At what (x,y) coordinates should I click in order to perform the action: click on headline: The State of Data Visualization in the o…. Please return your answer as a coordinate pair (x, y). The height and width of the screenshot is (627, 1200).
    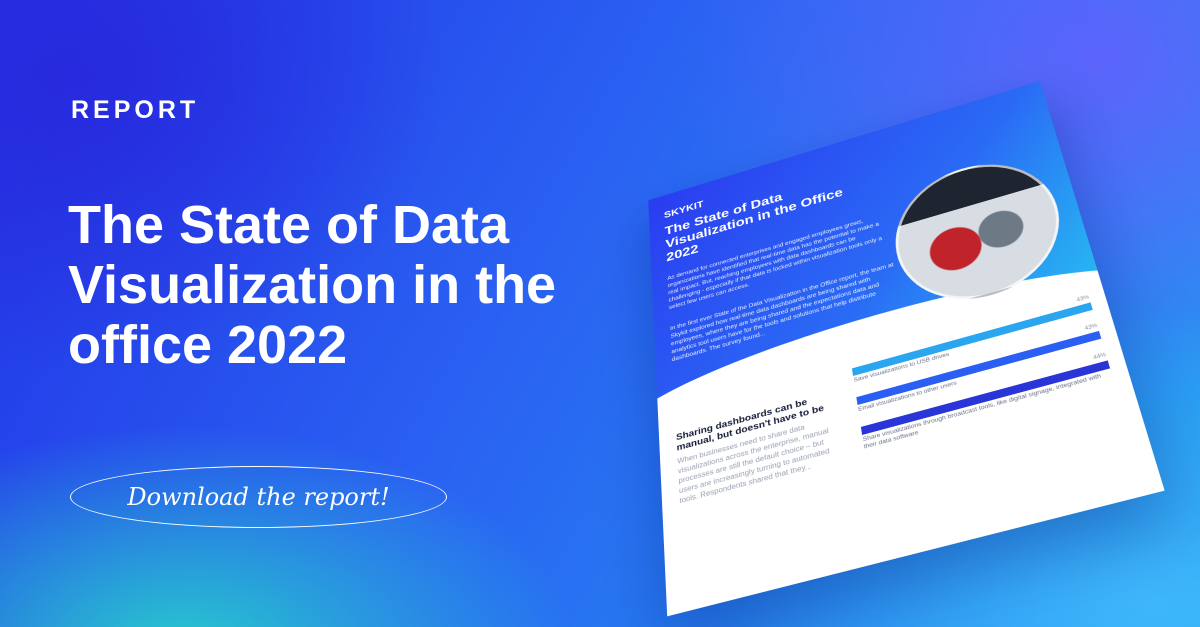
    Looking at the image, I should click on (348, 285).